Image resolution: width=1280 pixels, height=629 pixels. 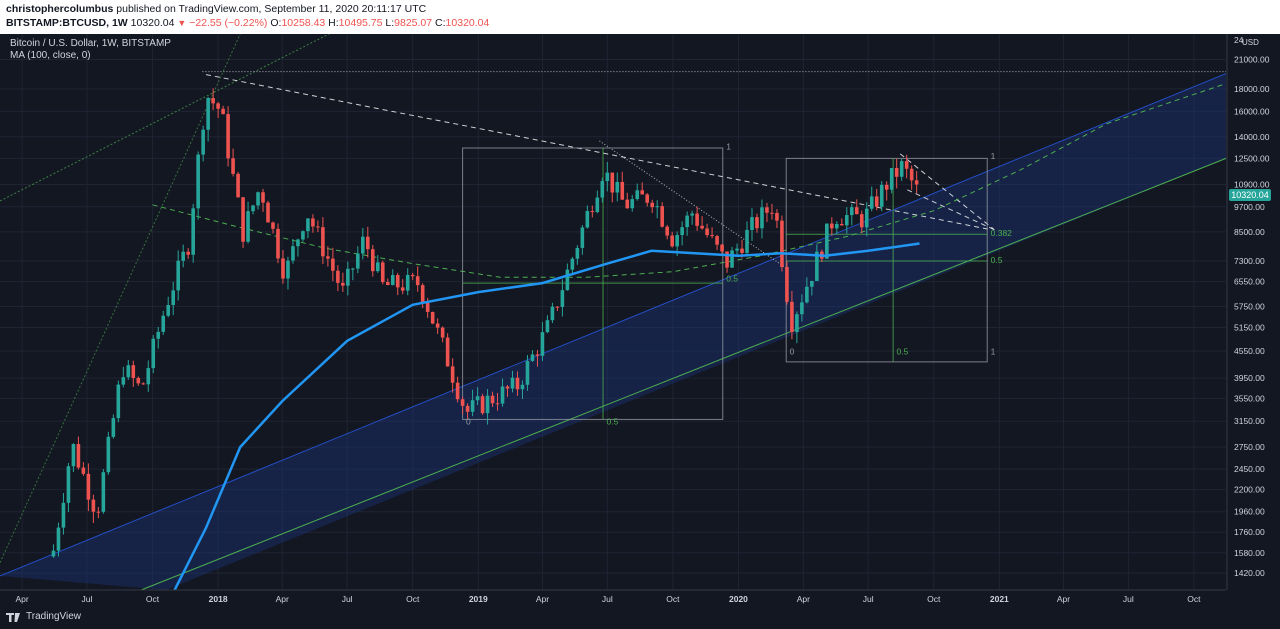 What do you see at coordinates (60, 9) in the screenshot?
I see `author-name: christophercolumbus` at bounding box center [60, 9].